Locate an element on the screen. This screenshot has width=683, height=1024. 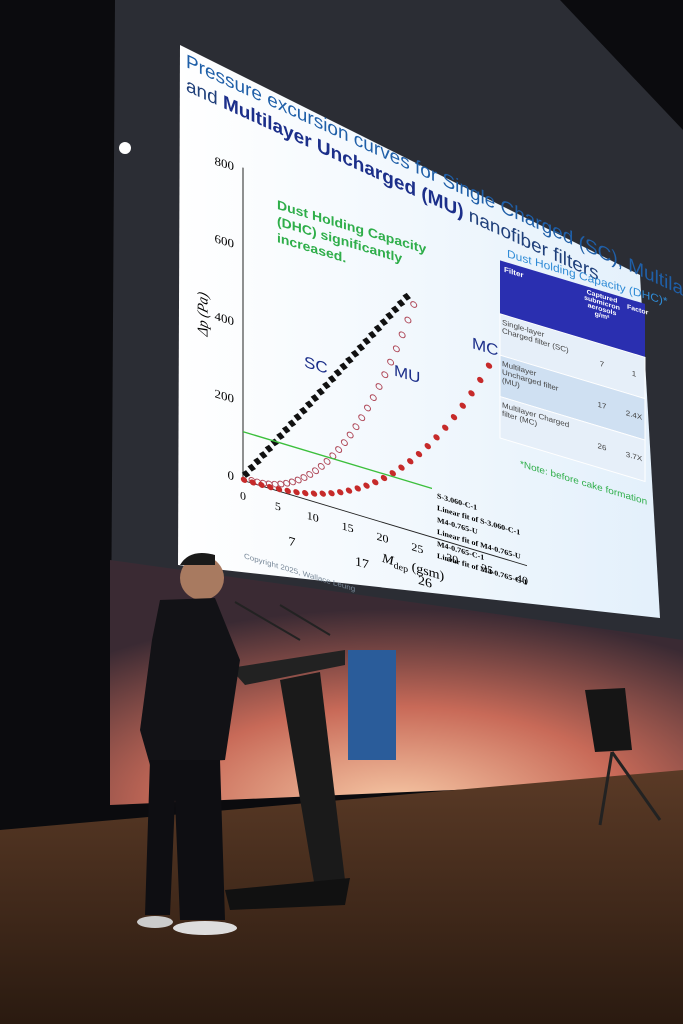
marker-label: 17 is located at coordinates (362, 563).